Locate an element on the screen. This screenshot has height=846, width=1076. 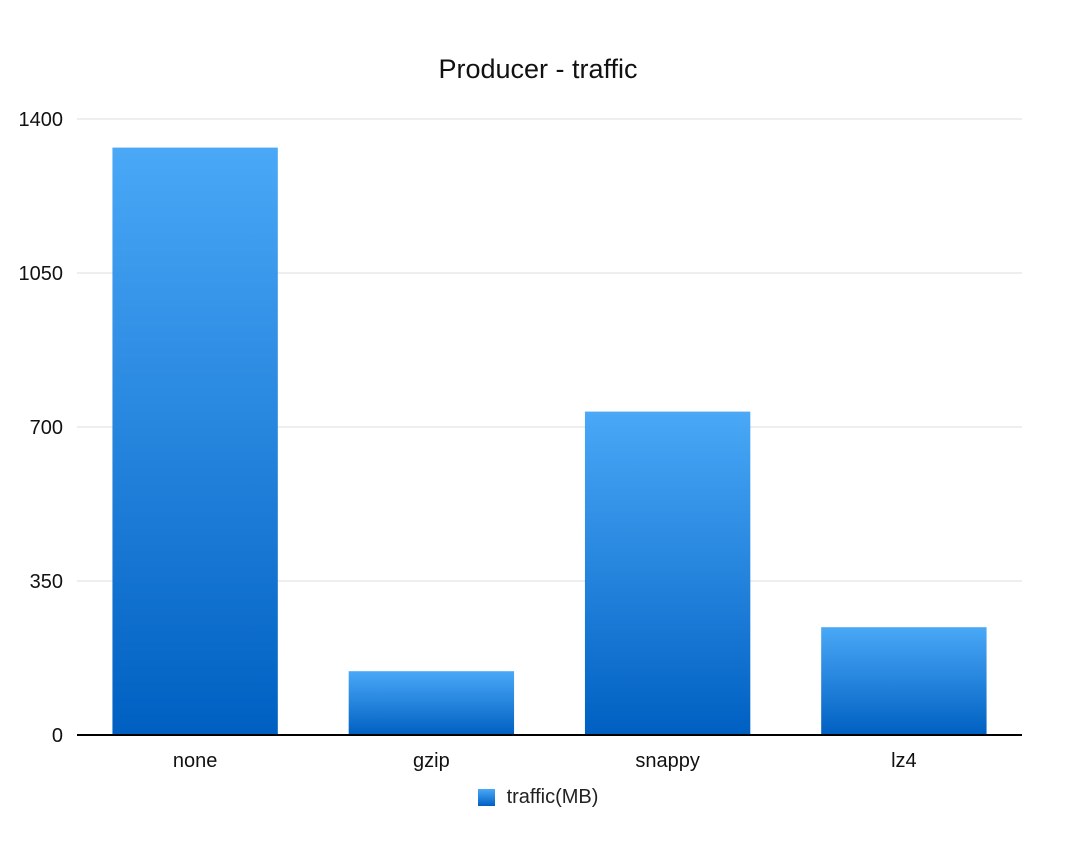
x-tick-label: none is located at coordinates (195, 761).